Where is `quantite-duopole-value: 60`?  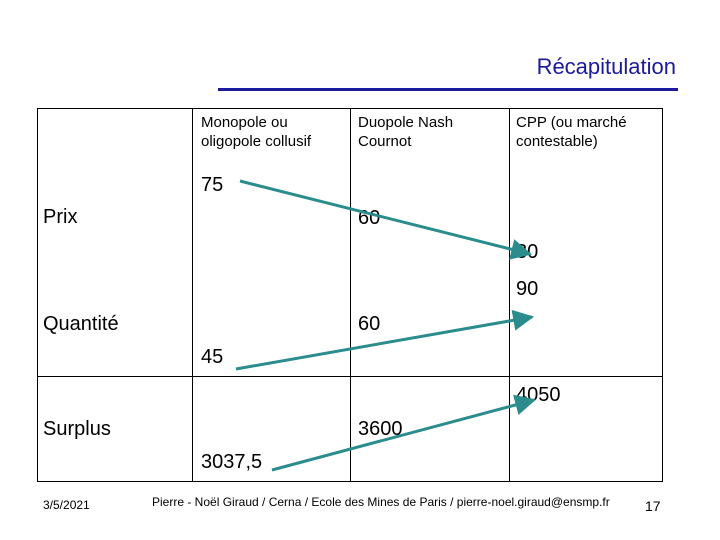
quantite-duopole-value: 60 is located at coordinates (369, 324).